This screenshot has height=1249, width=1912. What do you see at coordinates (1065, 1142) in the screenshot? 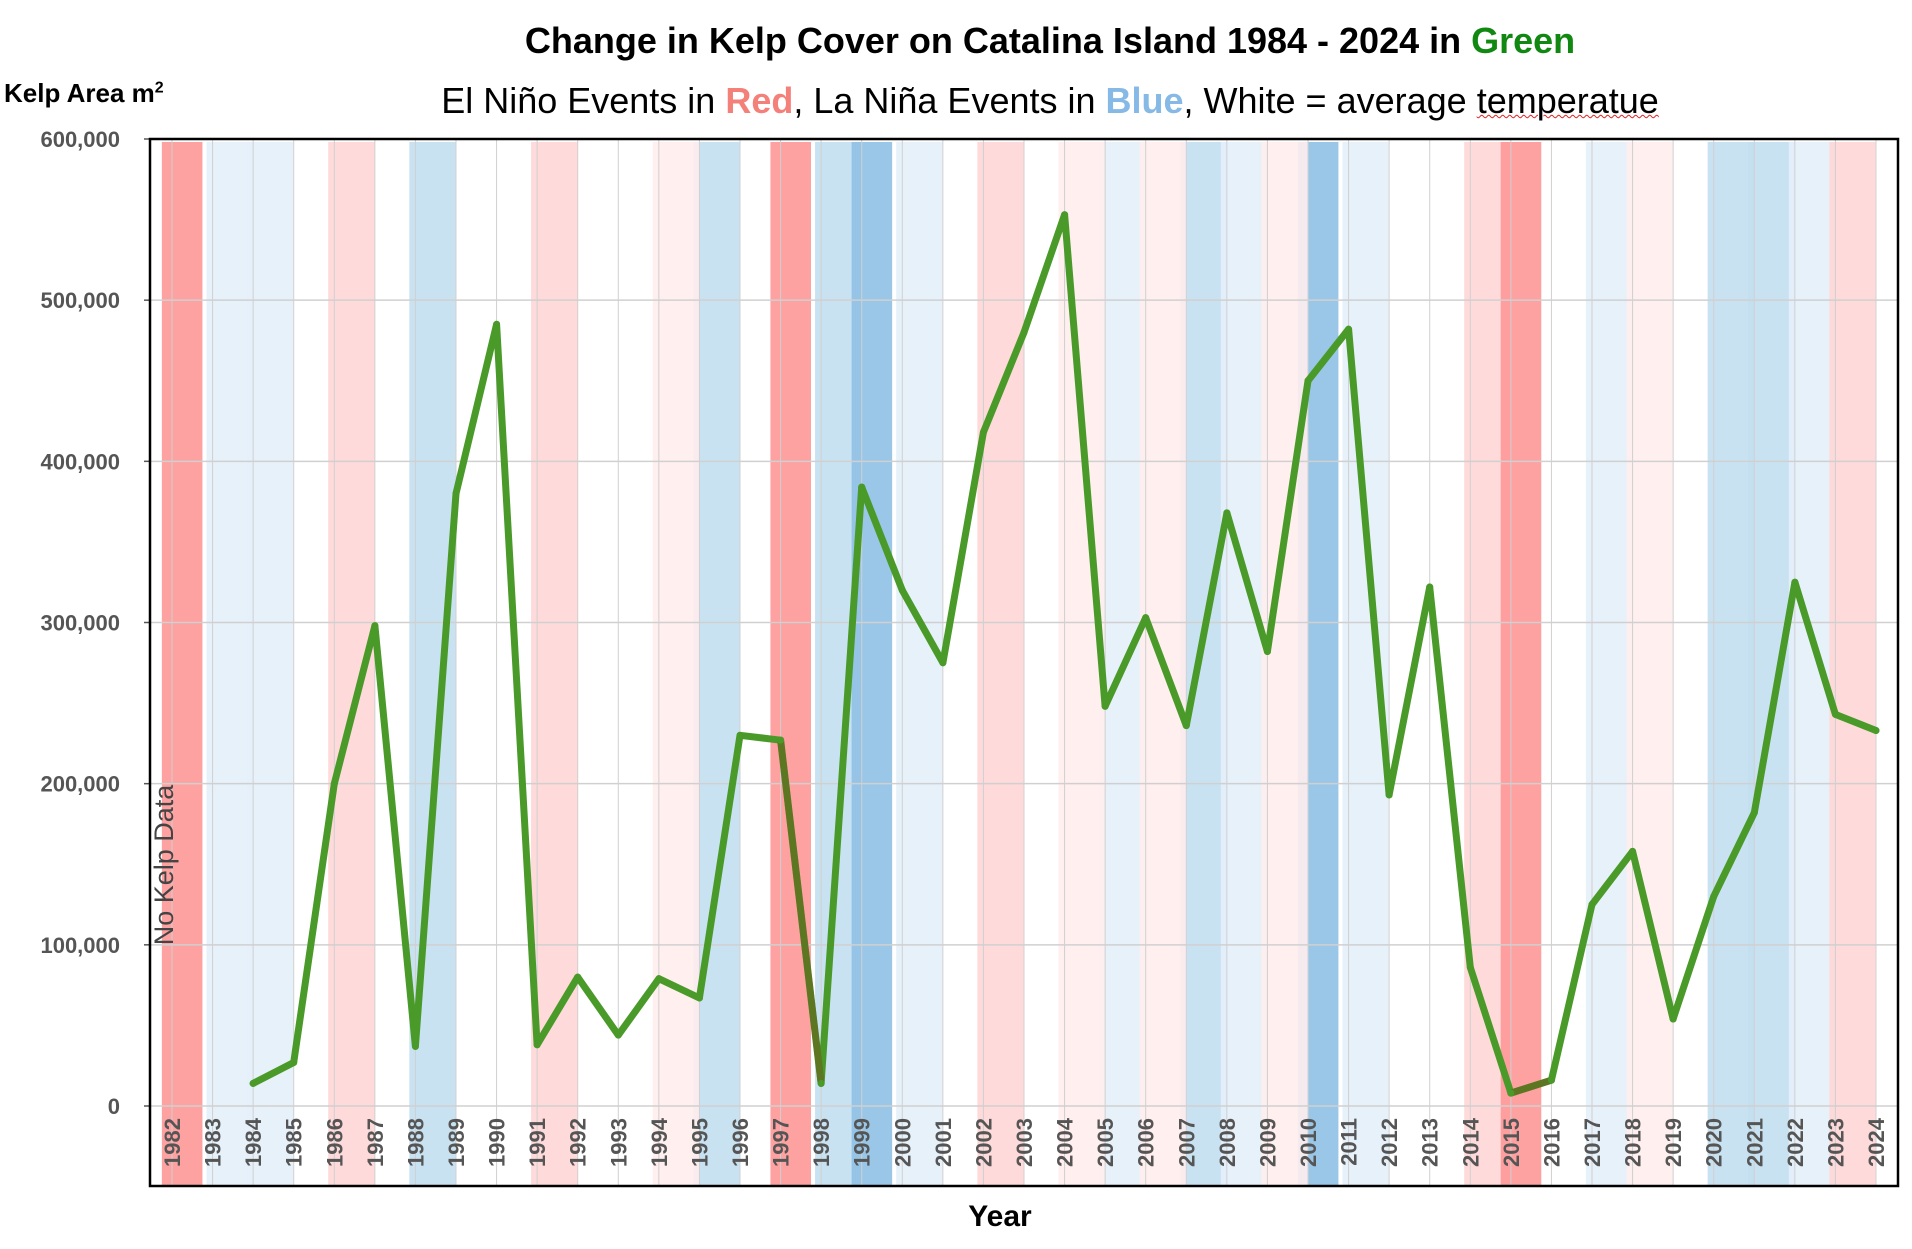
I see `x-tick-label-2004: 2004` at bounding box center [1065, 1142].